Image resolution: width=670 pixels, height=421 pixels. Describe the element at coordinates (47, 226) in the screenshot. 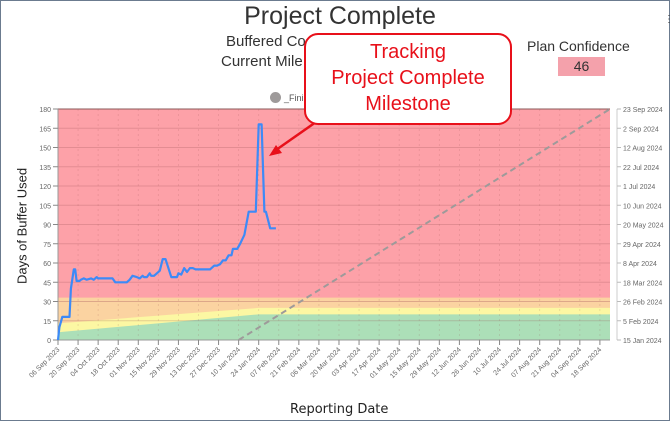

I see `y-tick-label: 90` at that location.